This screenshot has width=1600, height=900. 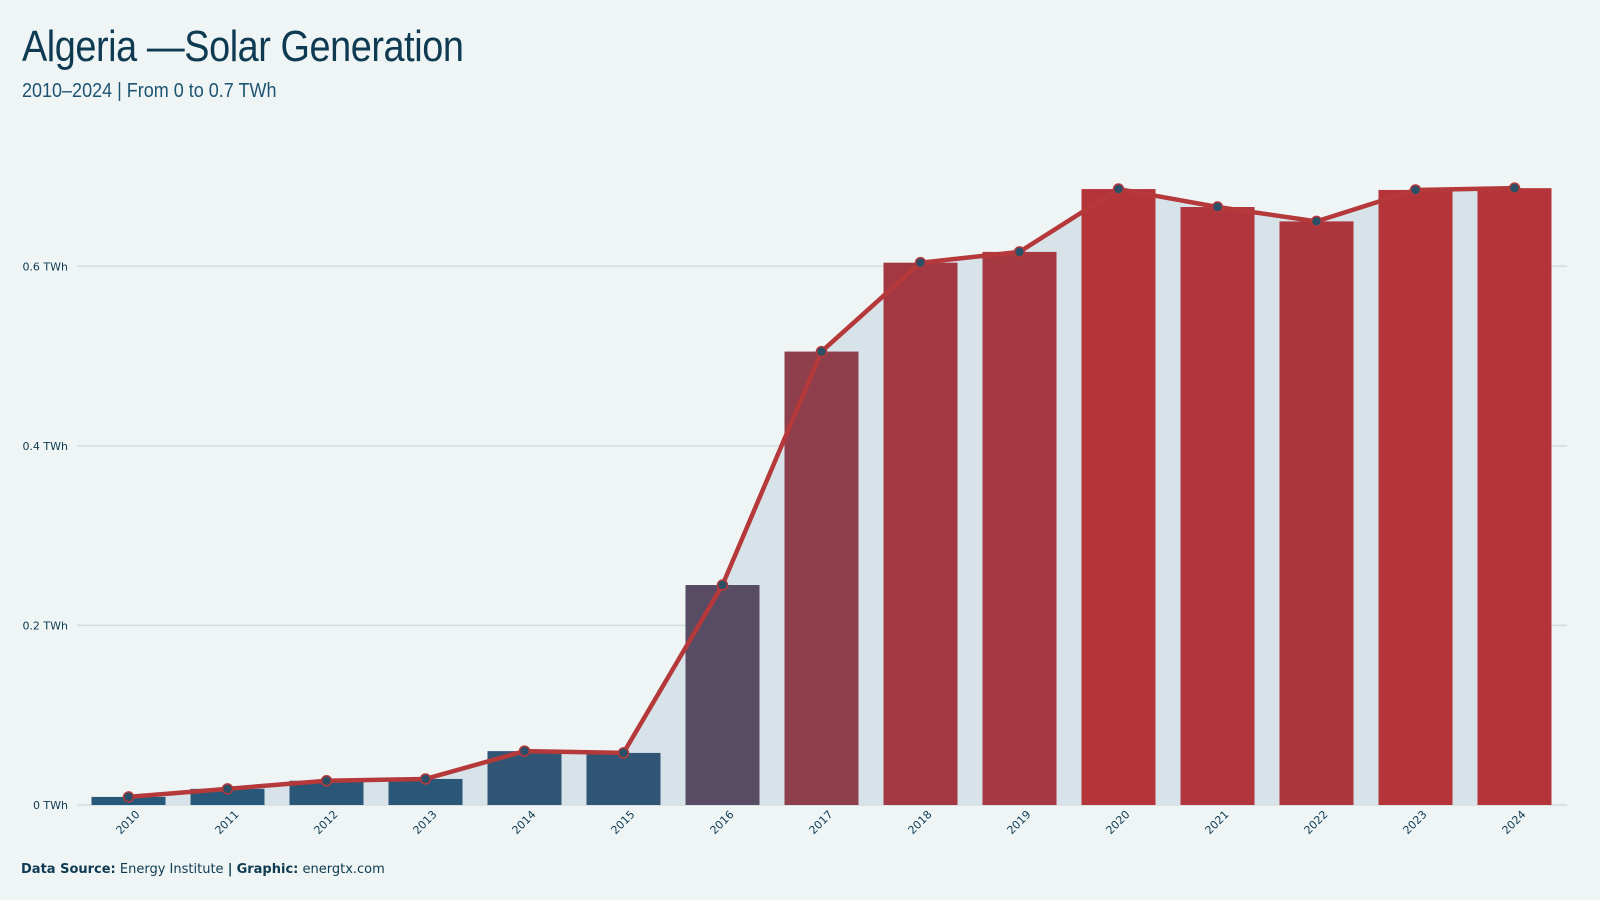 I want to click on bar-2021, so click(x=1217, y=506).